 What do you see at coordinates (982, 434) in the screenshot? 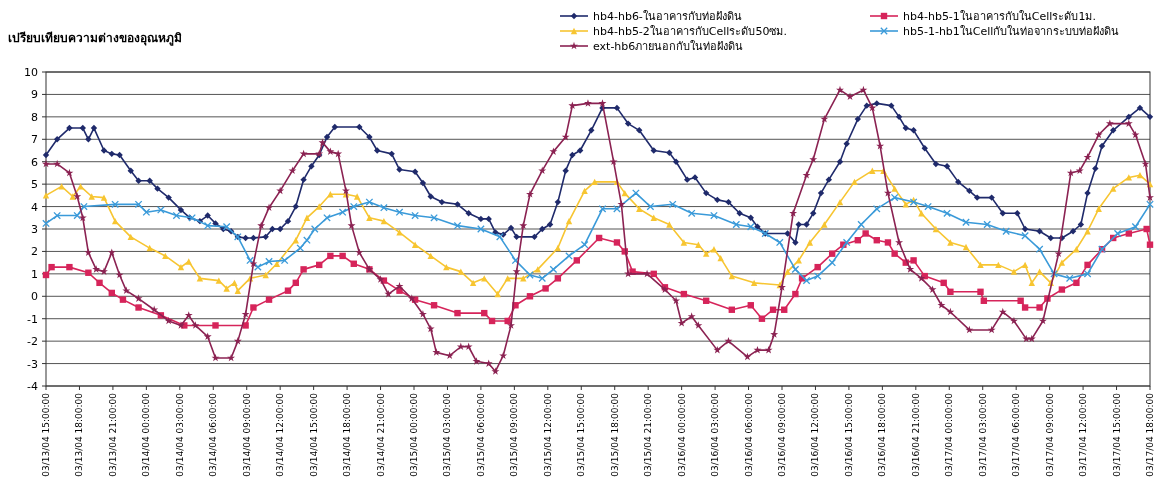
I see `x-tick-label: 03/17/04 03:00:00` at bounding box center [982, 434].